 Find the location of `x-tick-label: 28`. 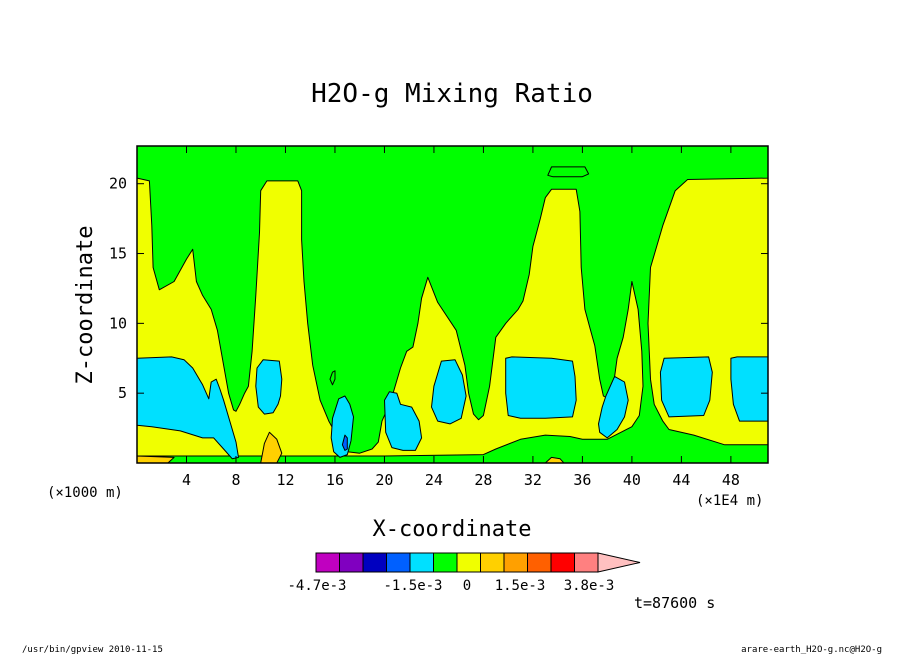

x-tick-label: 28 is located at coordinates (483, 480).